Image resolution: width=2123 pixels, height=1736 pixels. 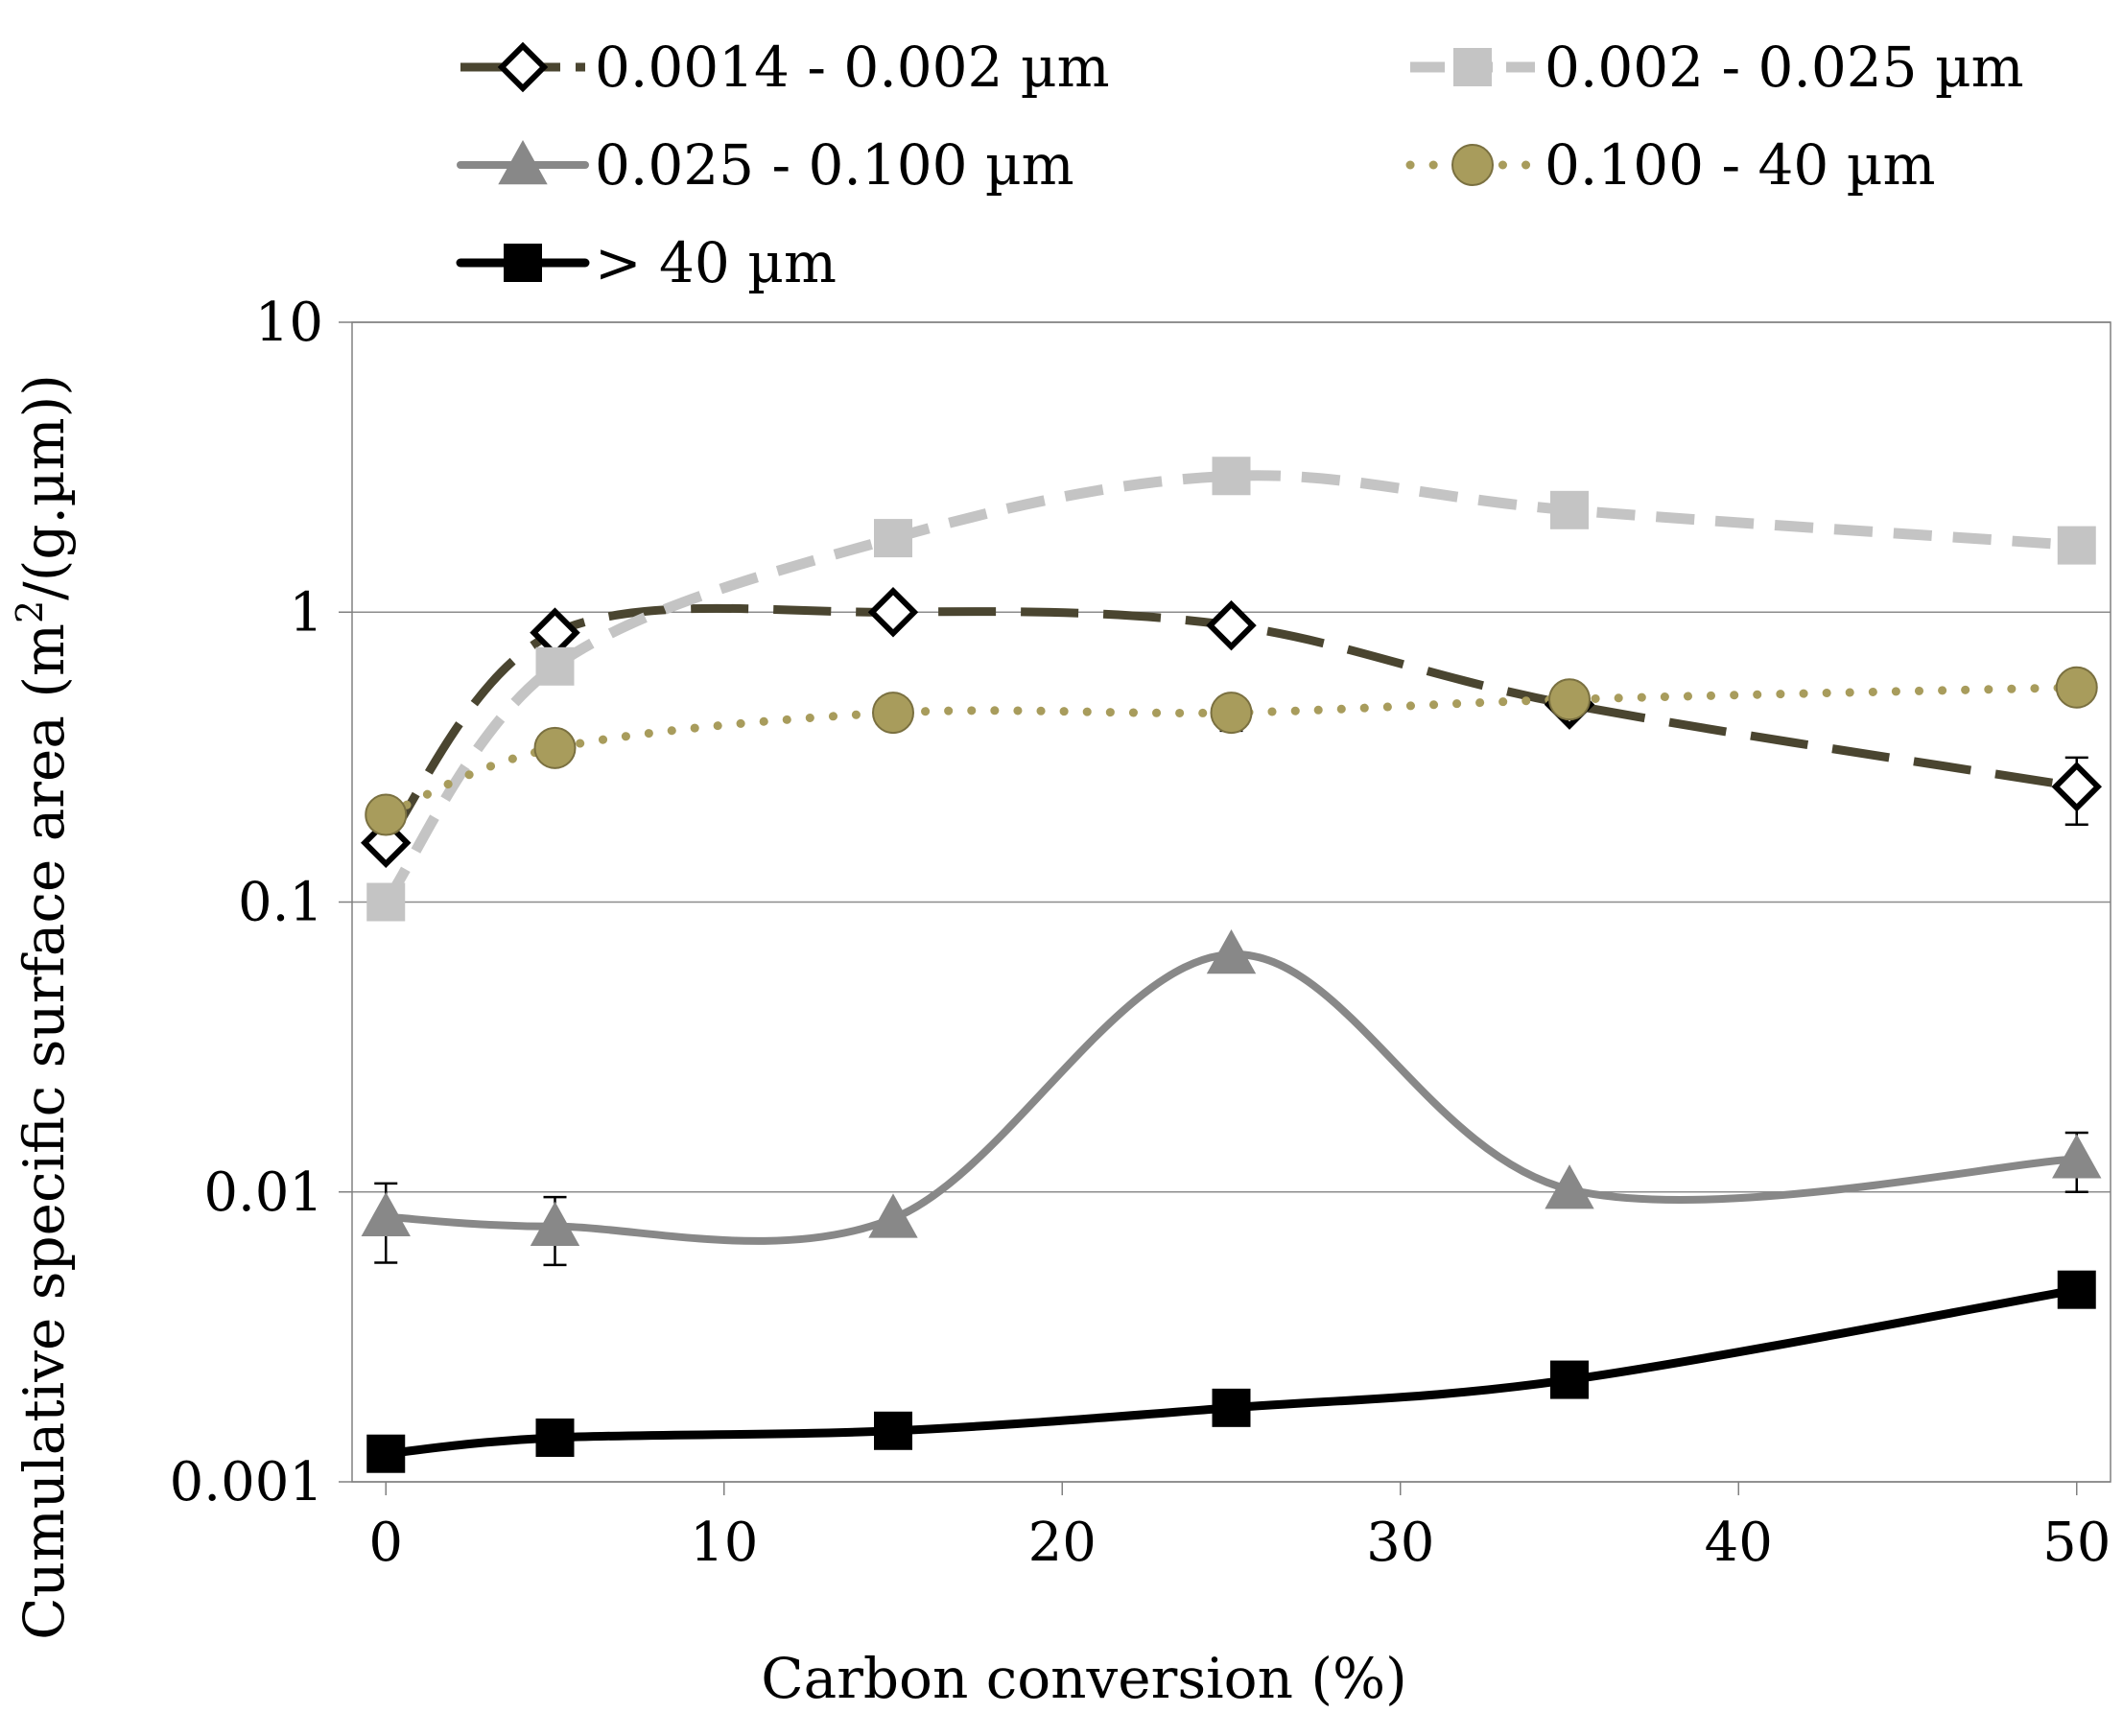 I want to click on legend-label-0: 0.0014 - 0.002 µm, so click(x=853, y=67).